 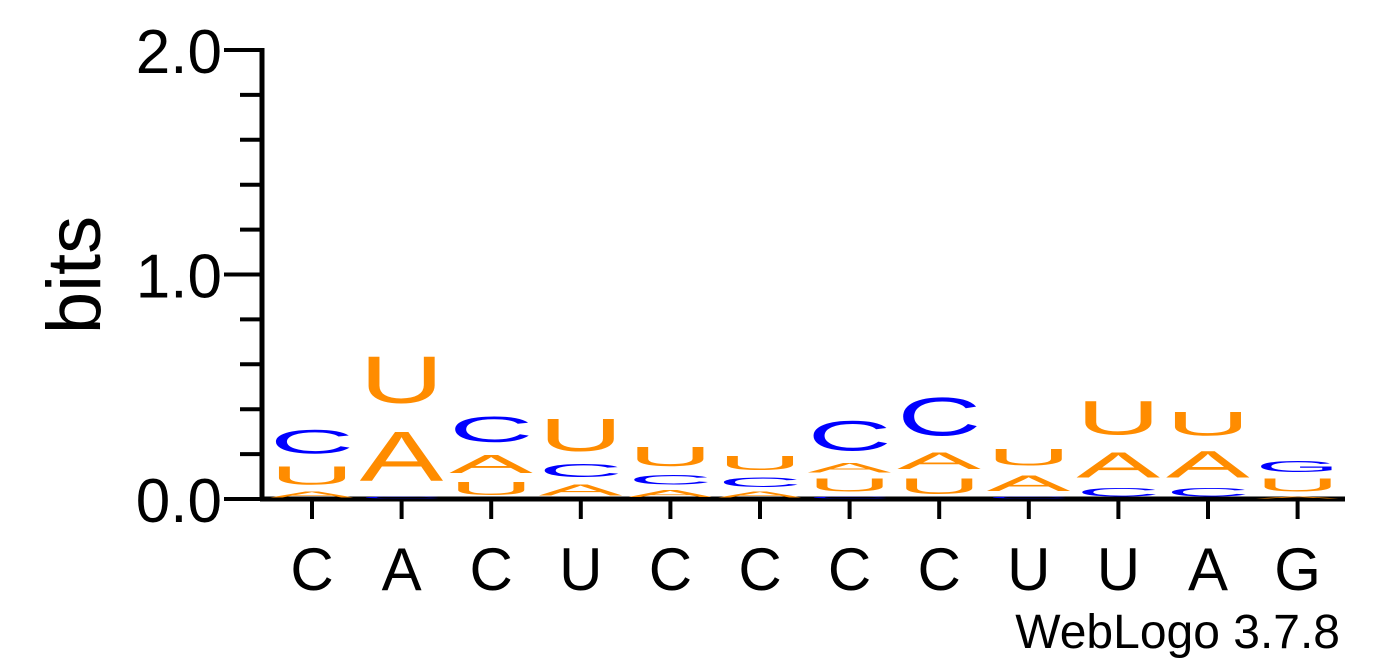 What do you see at coordinates (74, 275) in the screenshot?
I see `y-axis-label: bits` at bounding box center [74, 275].